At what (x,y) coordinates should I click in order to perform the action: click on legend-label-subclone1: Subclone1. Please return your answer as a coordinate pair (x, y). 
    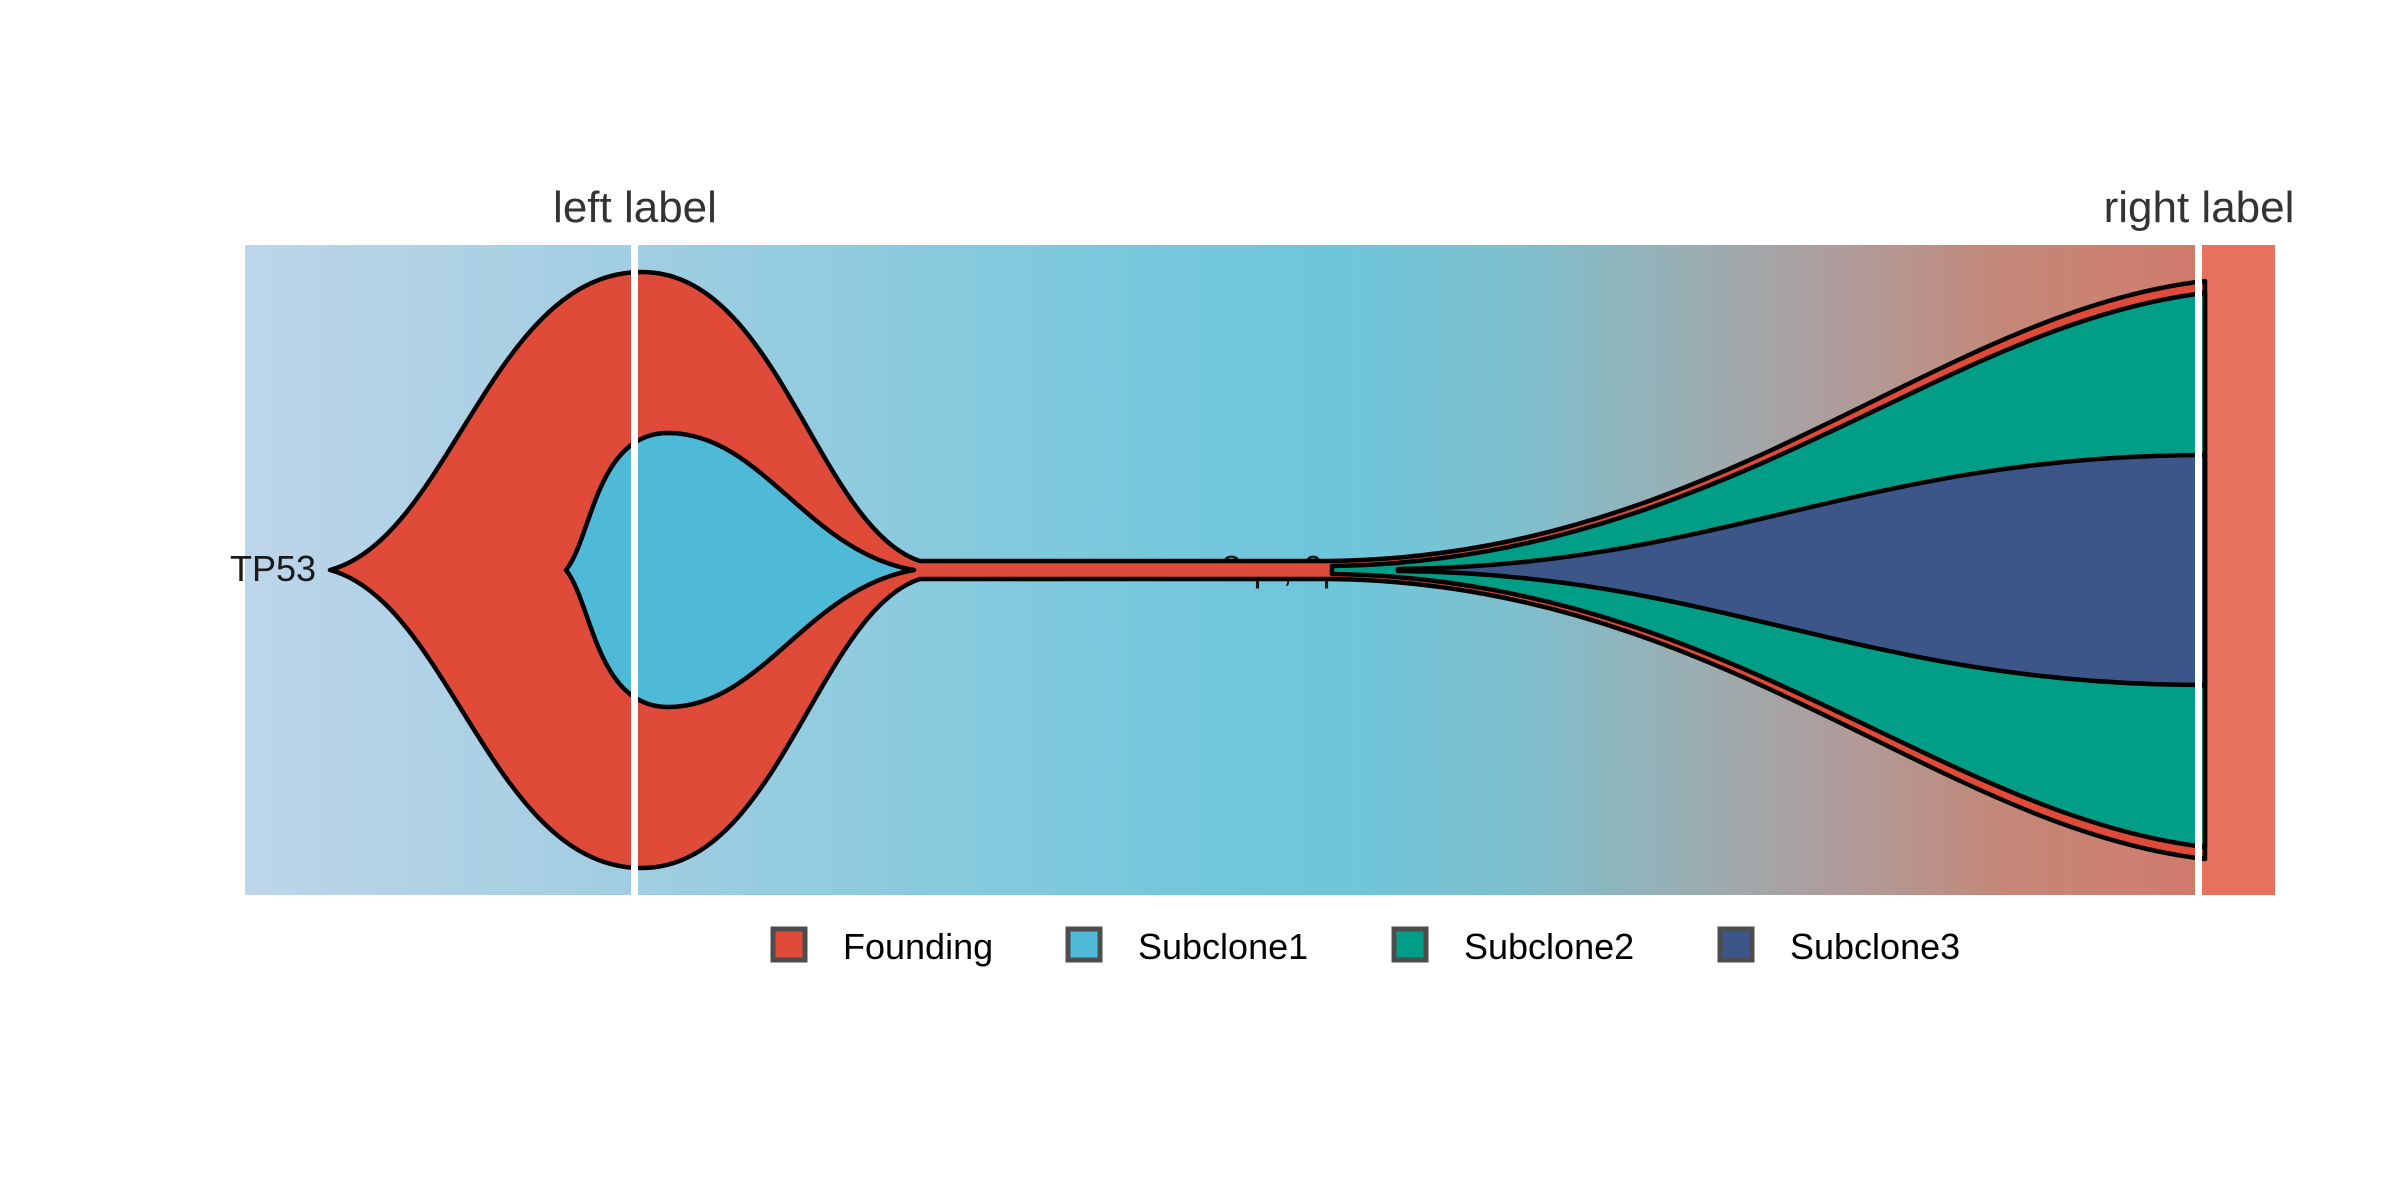
    Looking at the image, I should click on (1223, 946).